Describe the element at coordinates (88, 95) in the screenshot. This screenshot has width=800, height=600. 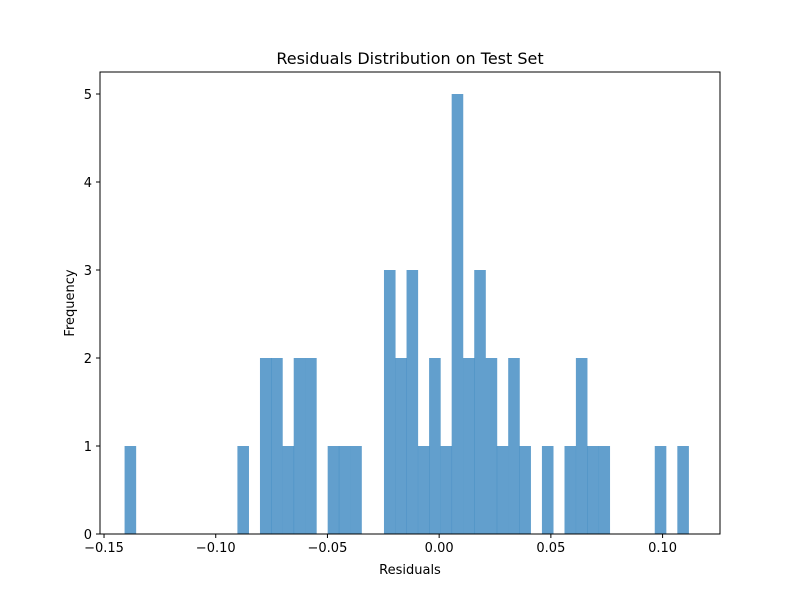
I see `y-tick-label: 5` at that location.